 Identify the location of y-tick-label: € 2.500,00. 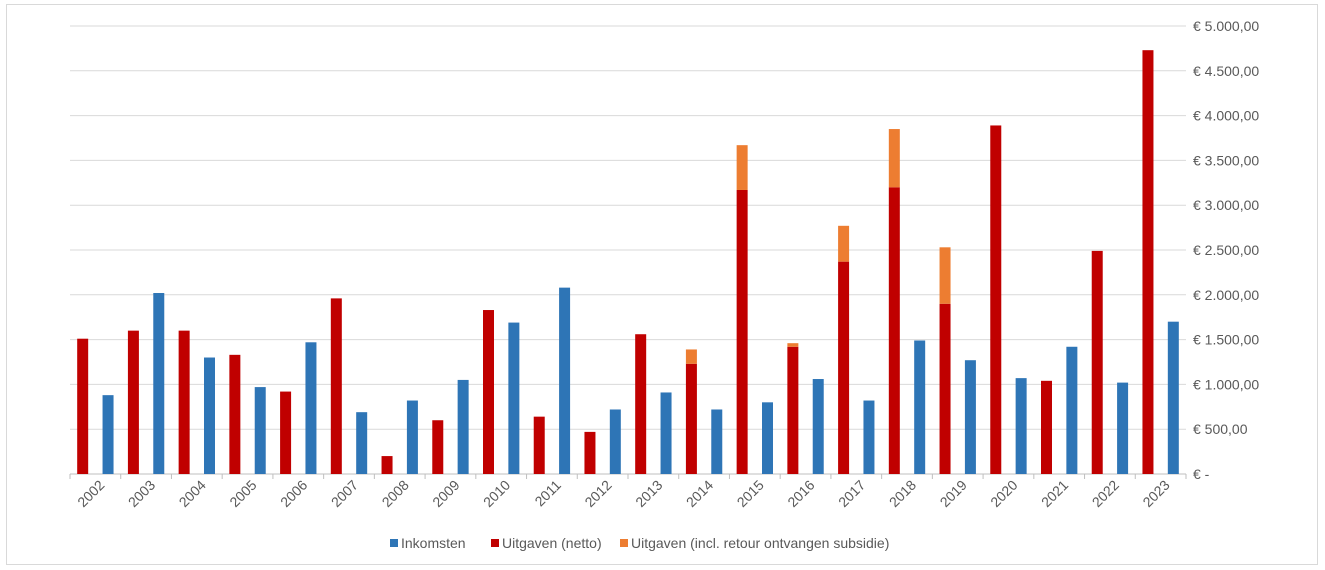
(1226, 250).